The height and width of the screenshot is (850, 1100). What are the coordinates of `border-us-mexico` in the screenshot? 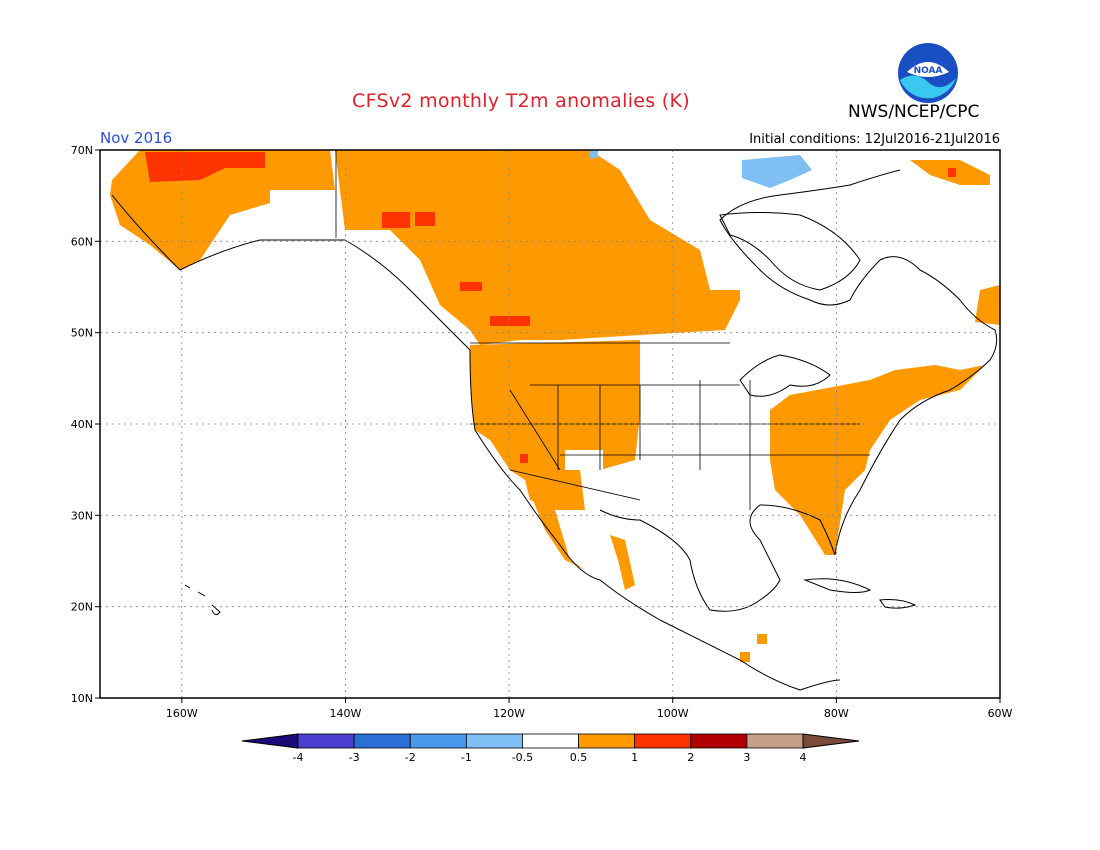 It's located at (575, 485).